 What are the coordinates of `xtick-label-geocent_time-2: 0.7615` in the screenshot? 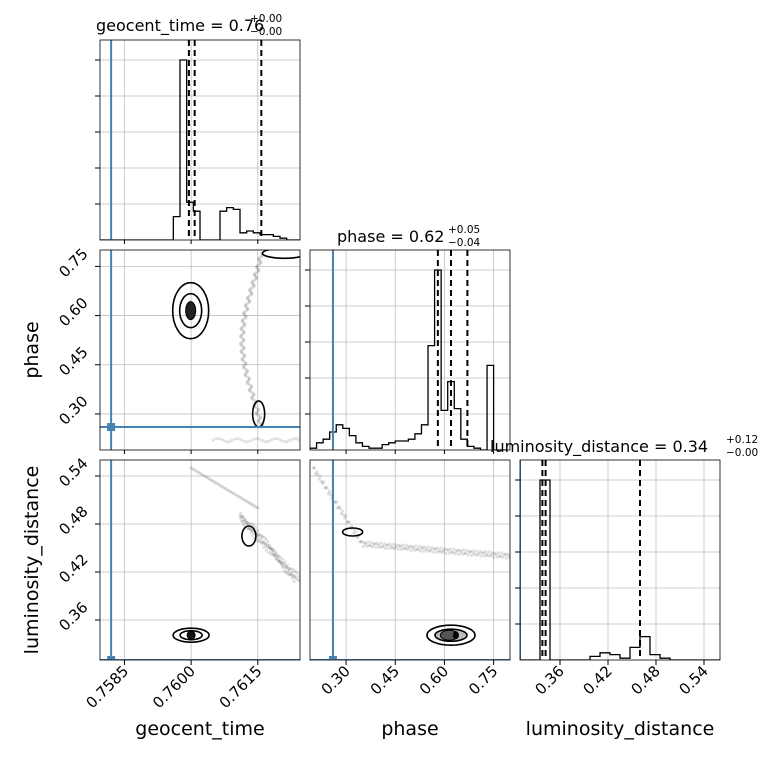 It's located at (241, 687).